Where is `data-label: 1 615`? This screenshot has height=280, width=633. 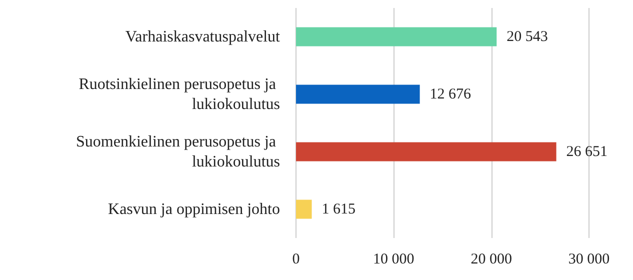 data-label: 1 615 is located at coordinates (339, 209).